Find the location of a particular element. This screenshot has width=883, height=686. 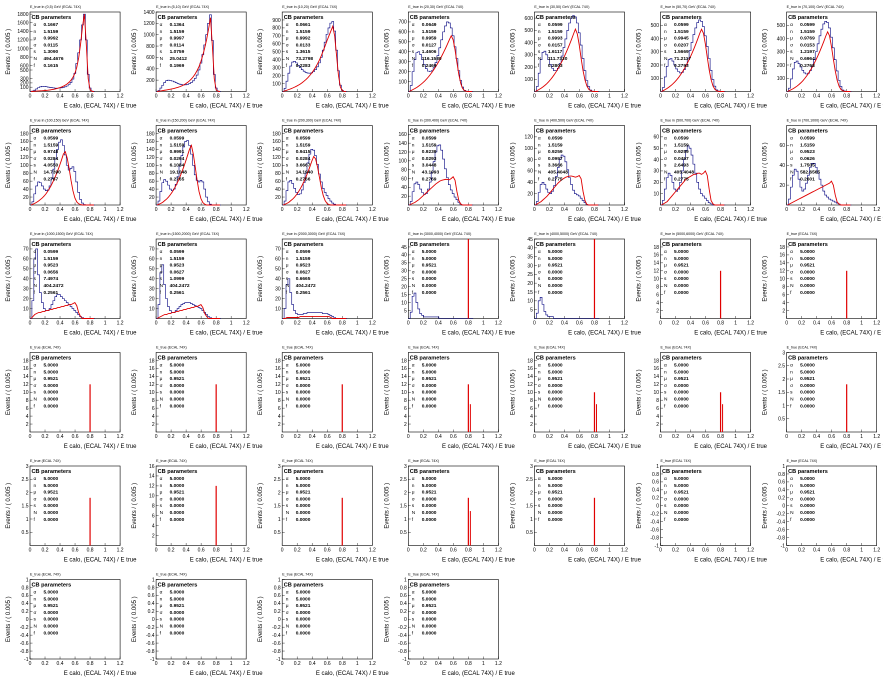

y-tick-label: 0 is located at coordinates (153, 620).